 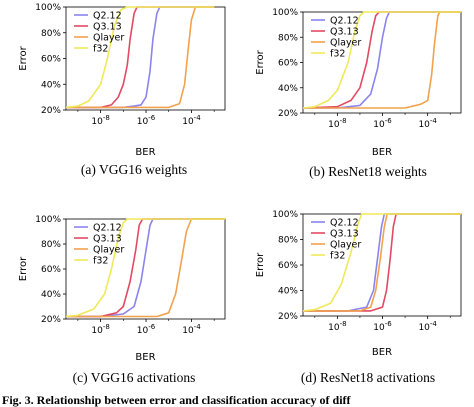 What do you see at coordinates (134, 377) in the screenshot?
I see `panel-caption: (c) VGG16 activations` at bounding box center [134, 377].